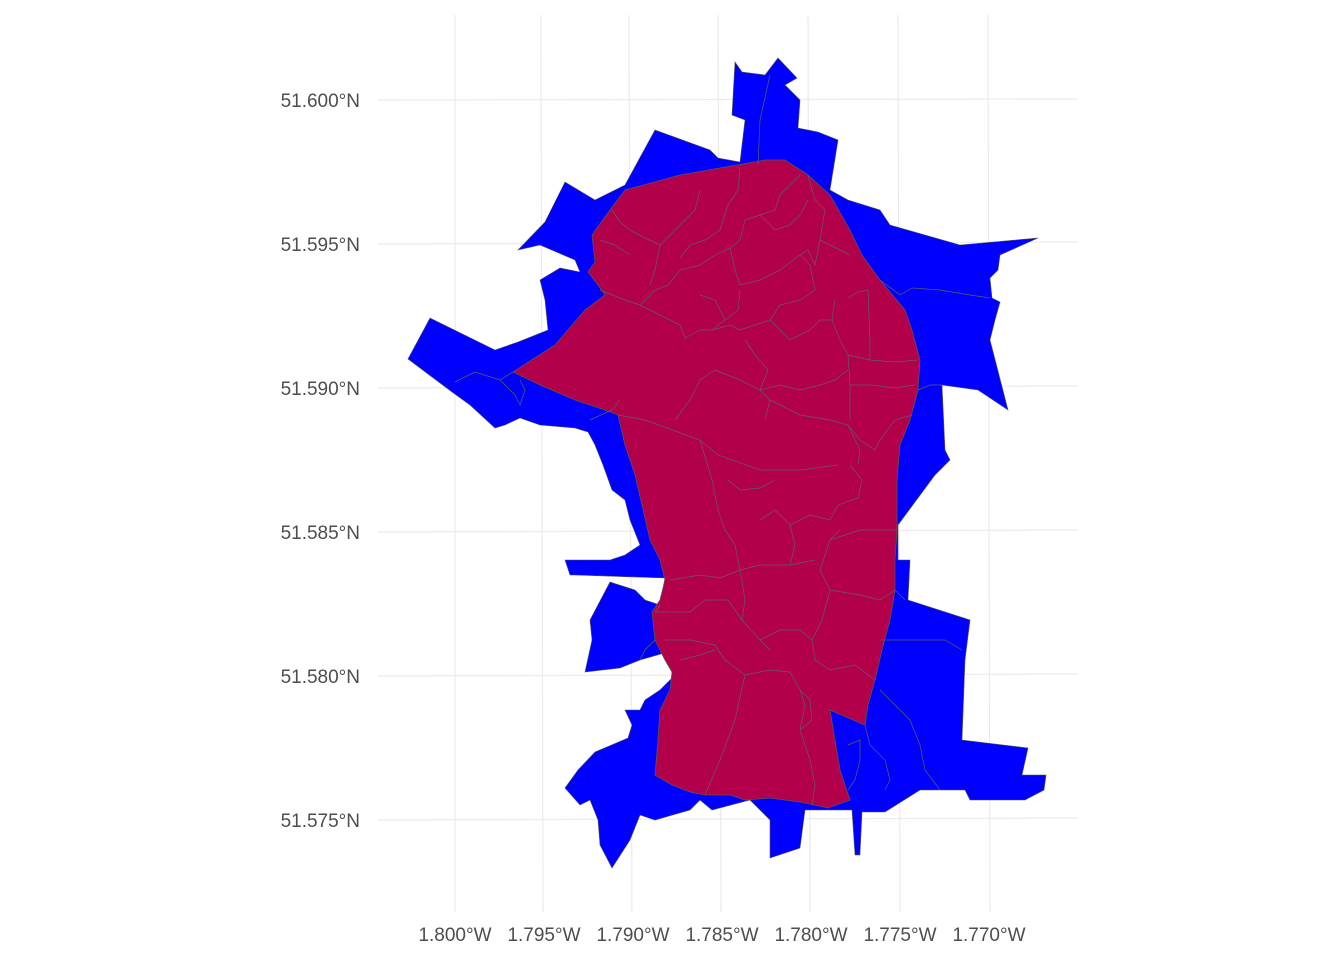 This screenshot has height=960, width=1344. What do you see at coordinates (632, 935) in the screenshot?
I see `x-tick-label: 1.790°W` at bounding box center [632, 935].